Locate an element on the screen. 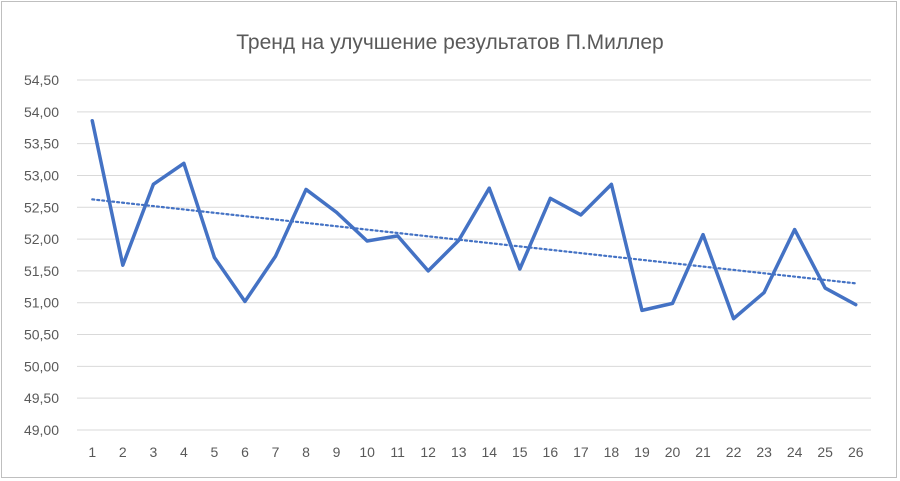  x-tick-label: 25 is located at coordinates (825, 452).